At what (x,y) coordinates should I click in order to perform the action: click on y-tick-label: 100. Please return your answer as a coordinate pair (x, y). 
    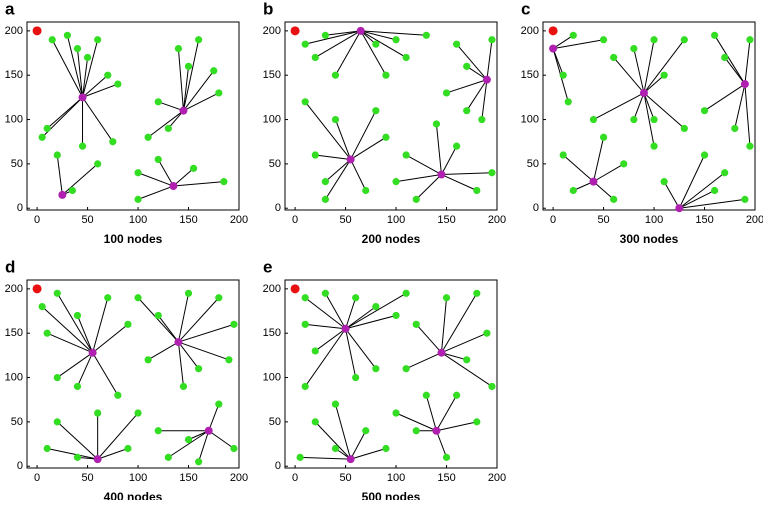
    Looking at the image, I should click on (14, 119).